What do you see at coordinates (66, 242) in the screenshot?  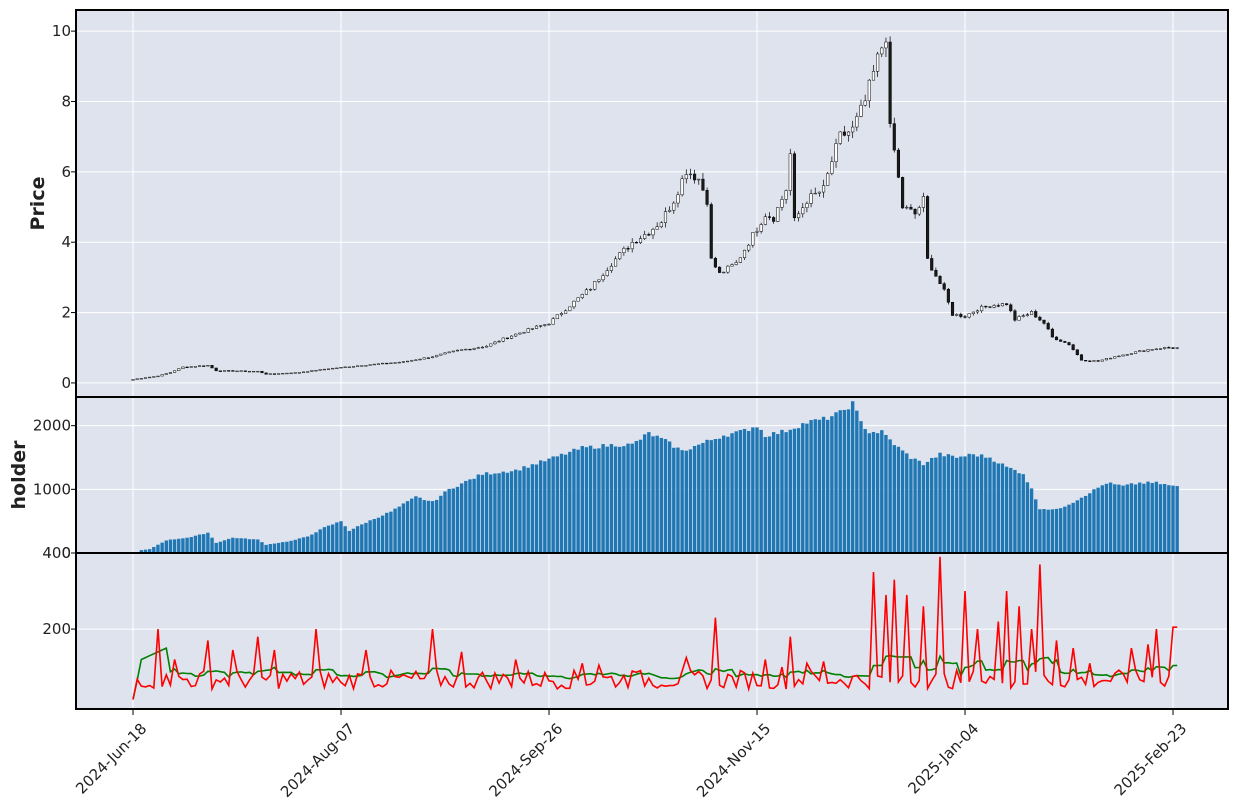 I see `price-ytick-label: 4` at bounding box center [66, 242].